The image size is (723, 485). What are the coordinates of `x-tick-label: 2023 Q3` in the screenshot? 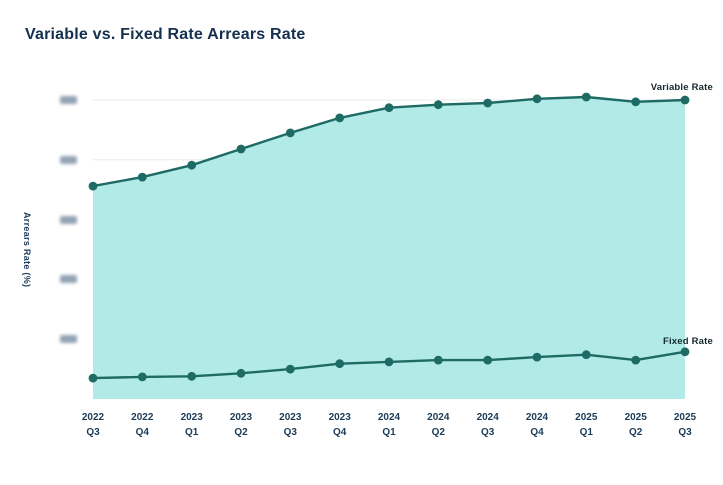 It's located at (290, 425).